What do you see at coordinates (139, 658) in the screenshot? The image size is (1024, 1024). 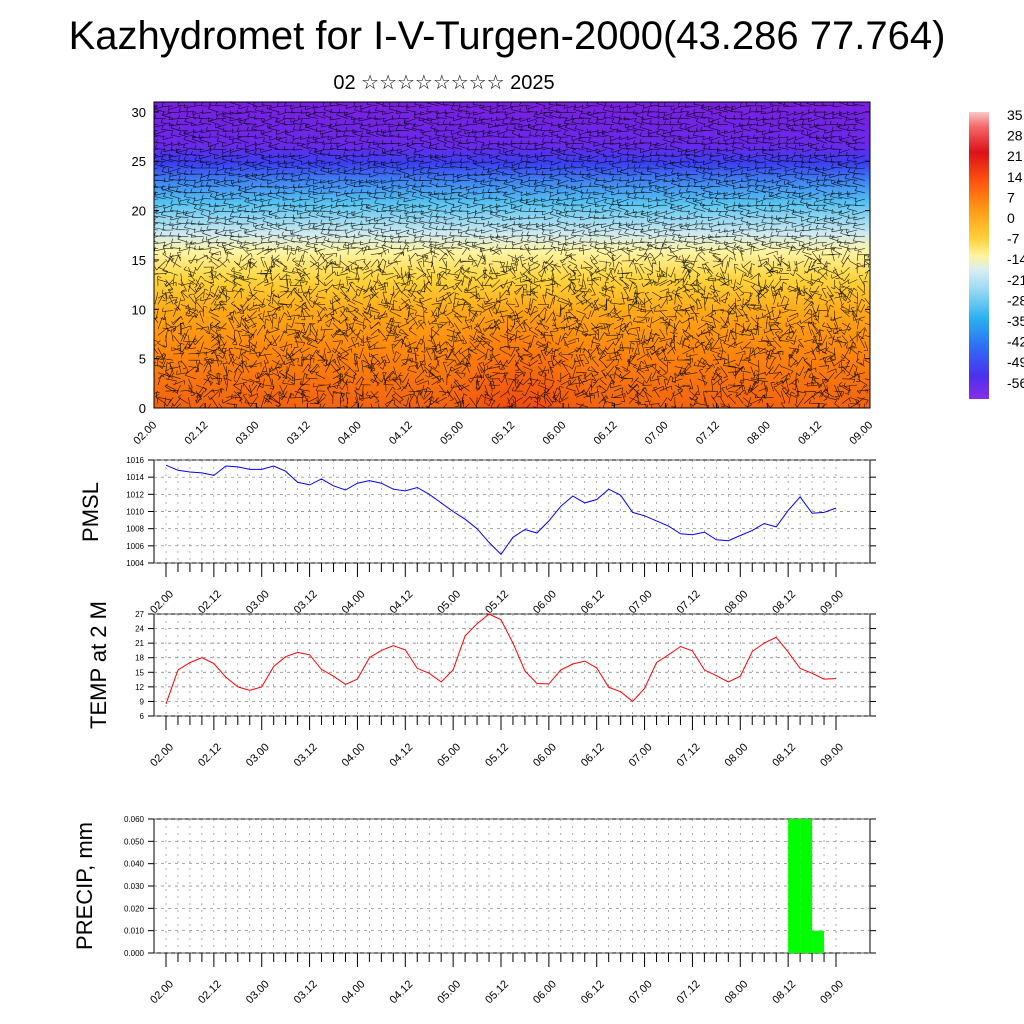 I see `ytick-label: 18` at bounding box center [139, 658].